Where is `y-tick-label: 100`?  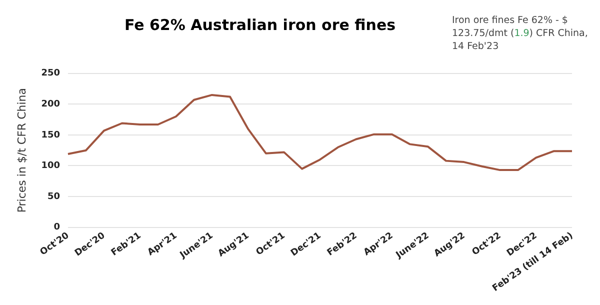
y-tick-label: 100 is located at coordinates (50, 166).